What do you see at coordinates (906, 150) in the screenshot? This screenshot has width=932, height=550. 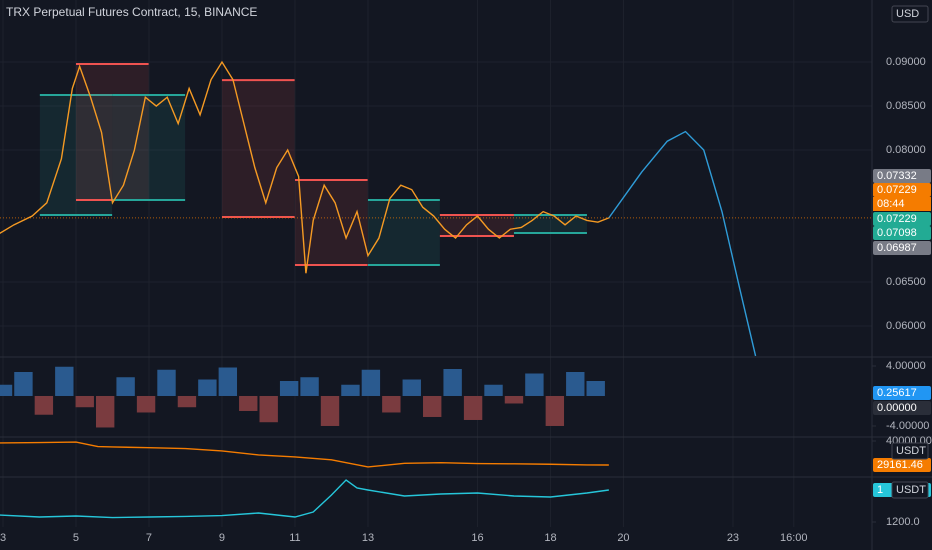 I see `y-tick-label: 0.08000` at bounding box center [906, 150].